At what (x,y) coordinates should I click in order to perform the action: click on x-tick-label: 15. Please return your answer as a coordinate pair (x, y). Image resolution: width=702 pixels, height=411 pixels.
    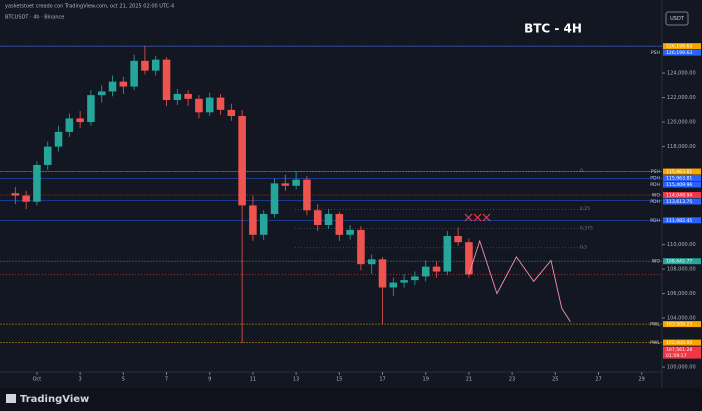
    Looking at the image, I should click on (339, 380).